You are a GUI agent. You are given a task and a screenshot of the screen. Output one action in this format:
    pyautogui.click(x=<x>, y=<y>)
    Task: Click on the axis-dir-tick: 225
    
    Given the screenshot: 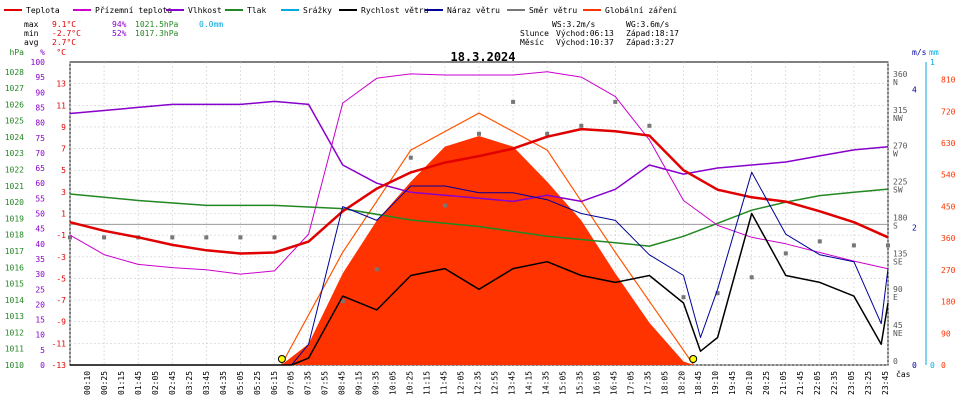 What is the action you would take?
    pyautogui.click(x=900, y=182)
    